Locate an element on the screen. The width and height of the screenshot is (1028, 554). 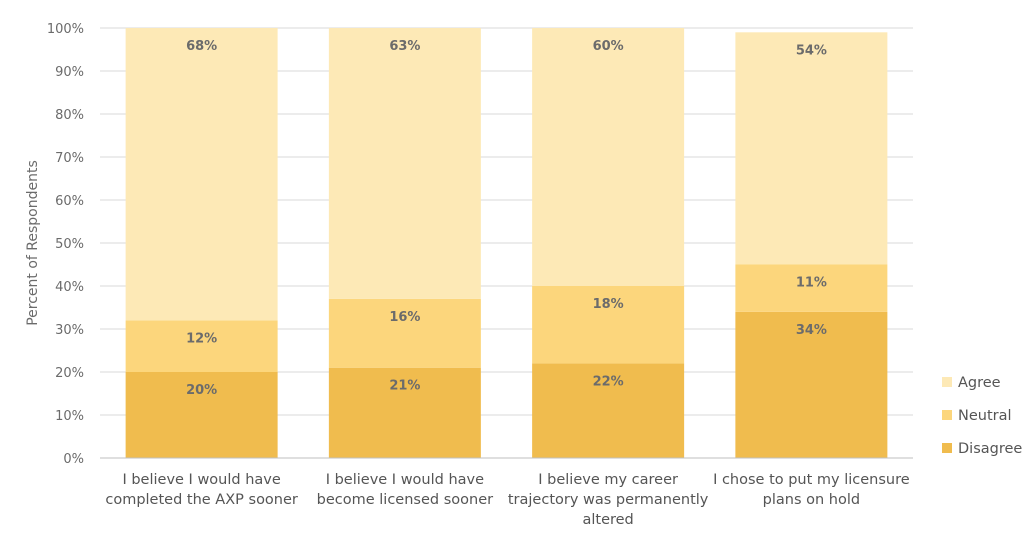
x-category-label: plans on hold is located at coordinates (811, 500).